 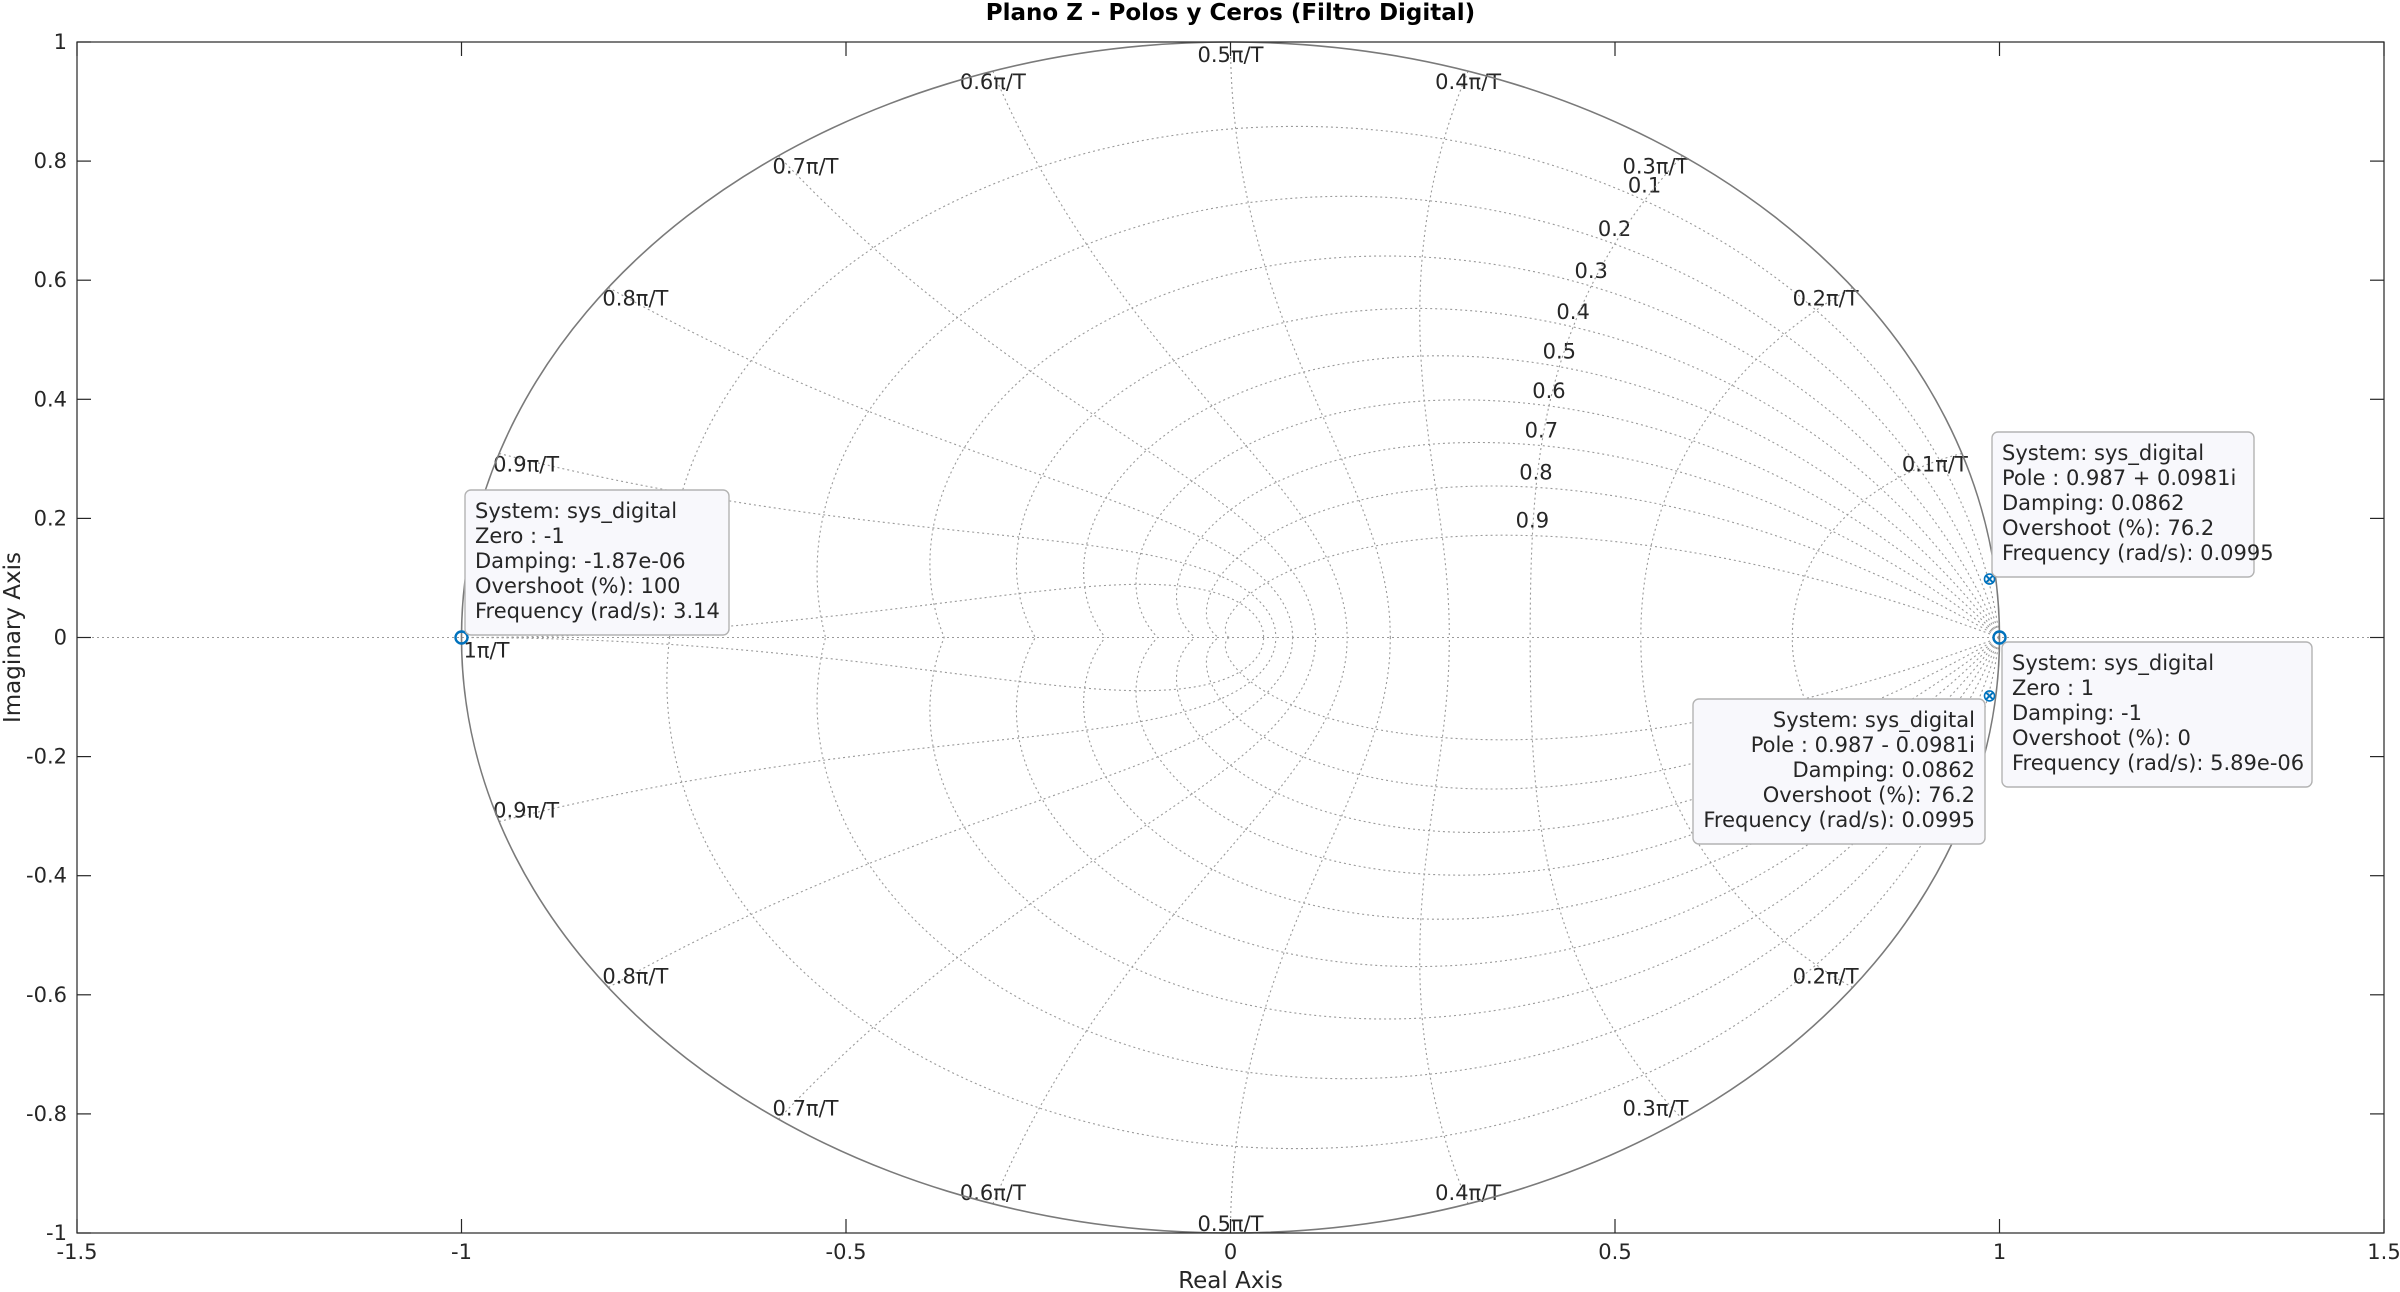 What do you see at coordinates (46, 757) in the screenshot?
I see `y-tick-label: -0.2` at bounding box center [46, 757].